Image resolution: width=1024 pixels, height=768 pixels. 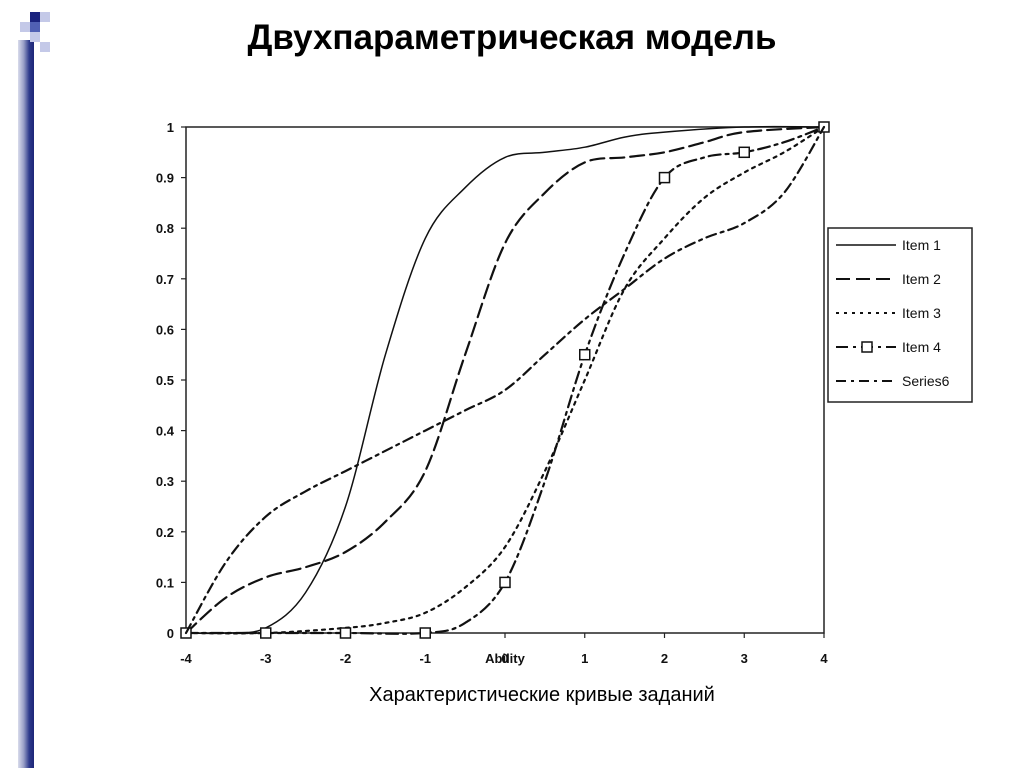 I want to click on y-tick-label: 0.8, so click(x=165, y=228).